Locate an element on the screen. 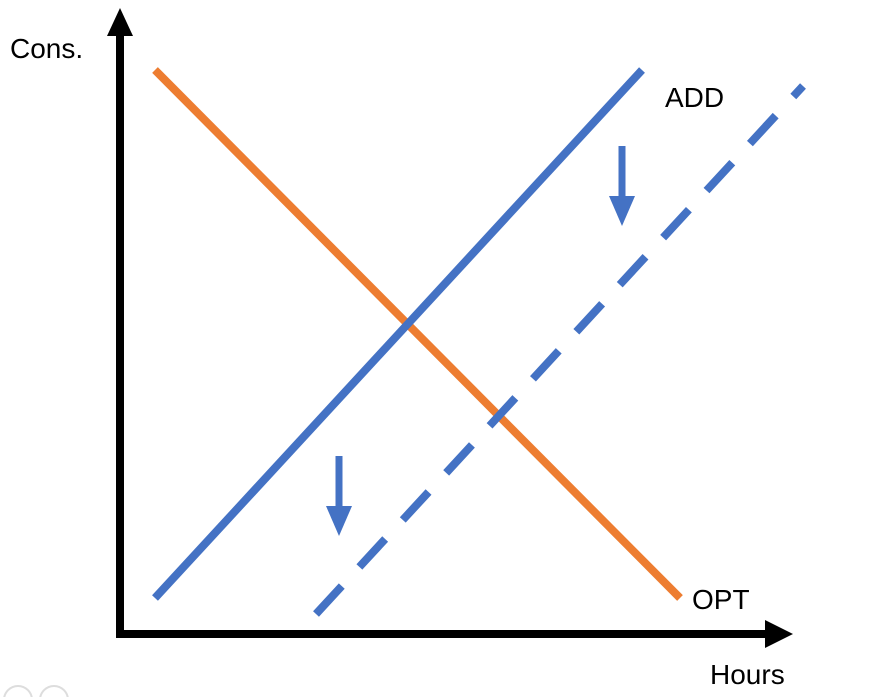  y-axis-label: Cons. is located at coordinates (46, 48).